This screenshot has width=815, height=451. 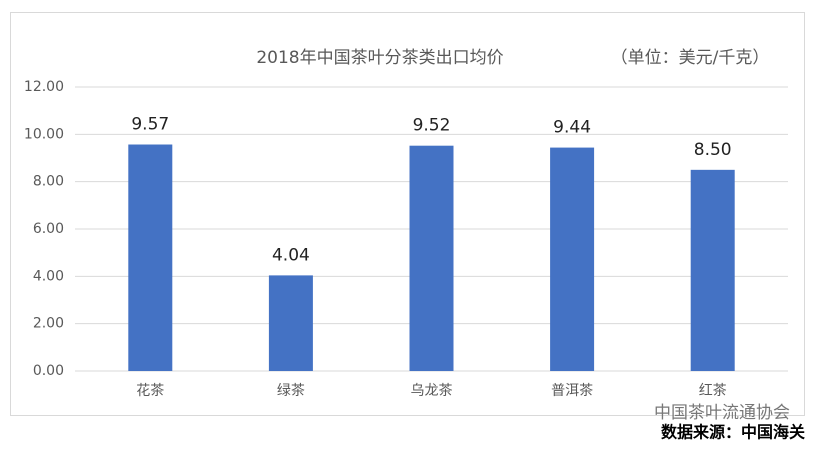 I want to click on y-tick-label: 6.00, so click(x=48, y=229).